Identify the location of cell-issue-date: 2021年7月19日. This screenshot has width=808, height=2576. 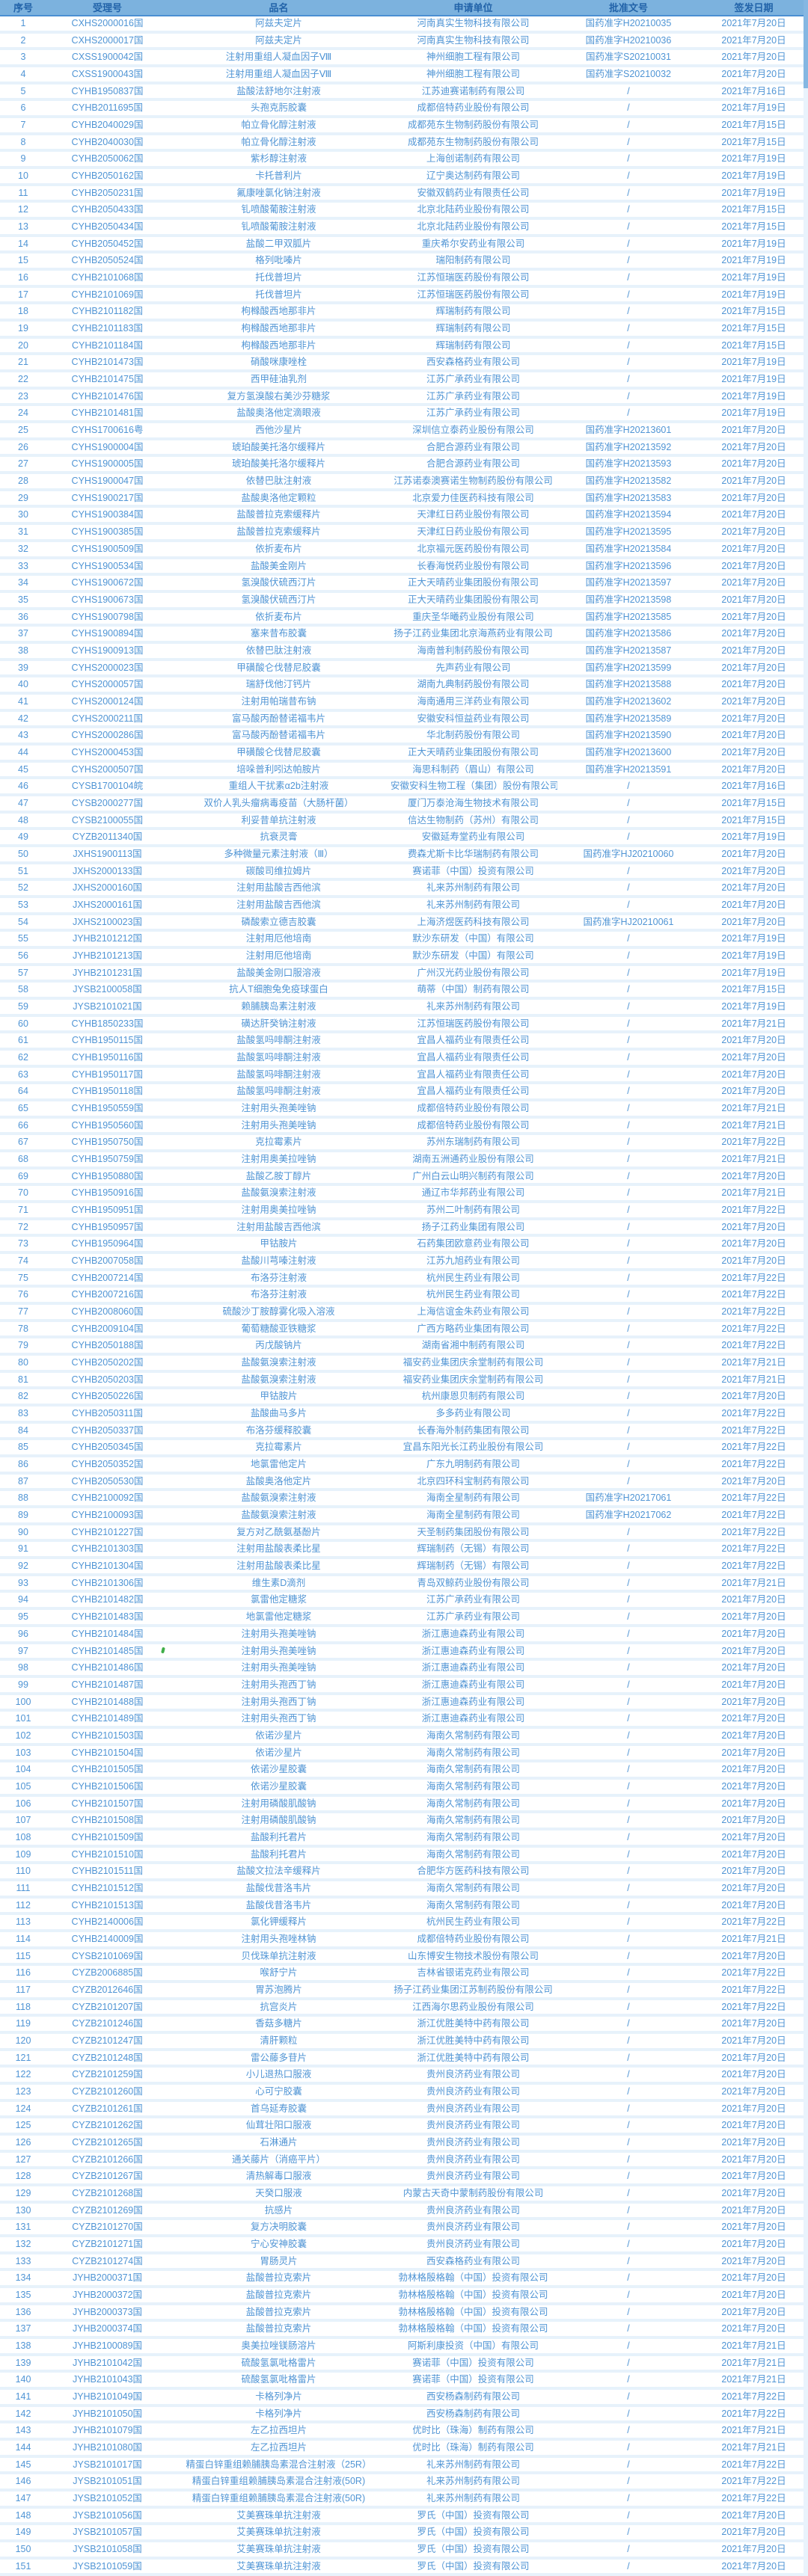
(754, 363).